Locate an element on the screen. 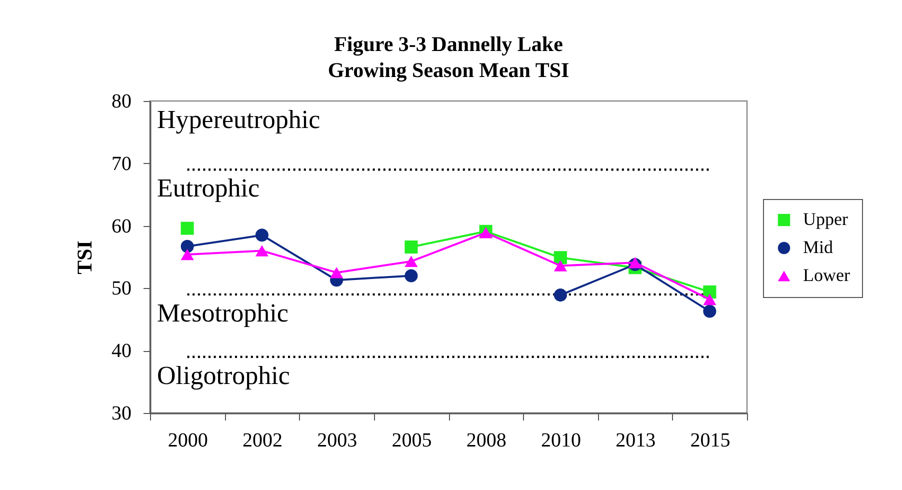  legend-label: Mid is located at coordinates (818, 247).